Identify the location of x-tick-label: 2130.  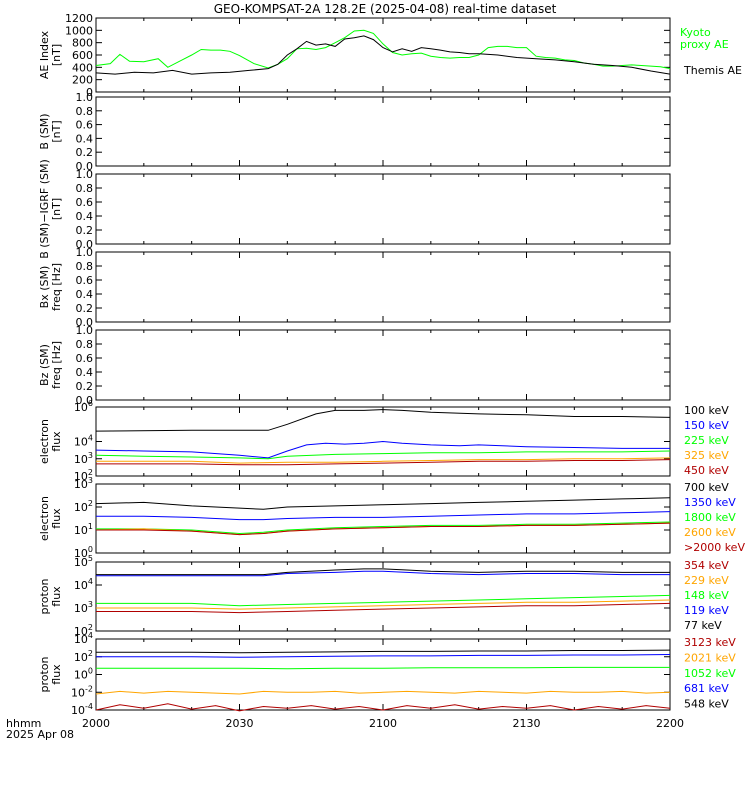
(527, 723).